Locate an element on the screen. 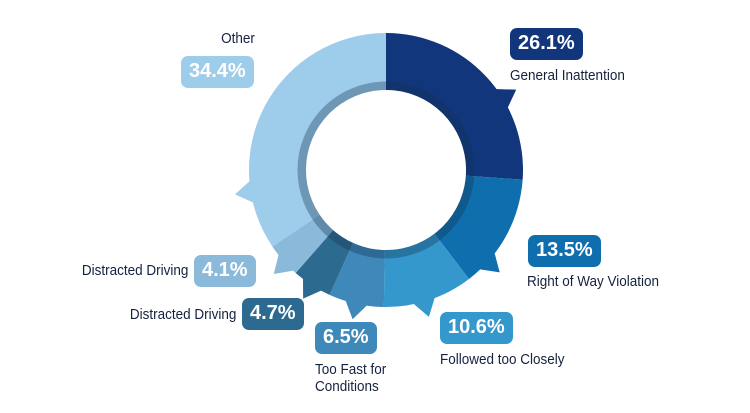  value-badge: 4.1% is located at coordinates (225, 271).